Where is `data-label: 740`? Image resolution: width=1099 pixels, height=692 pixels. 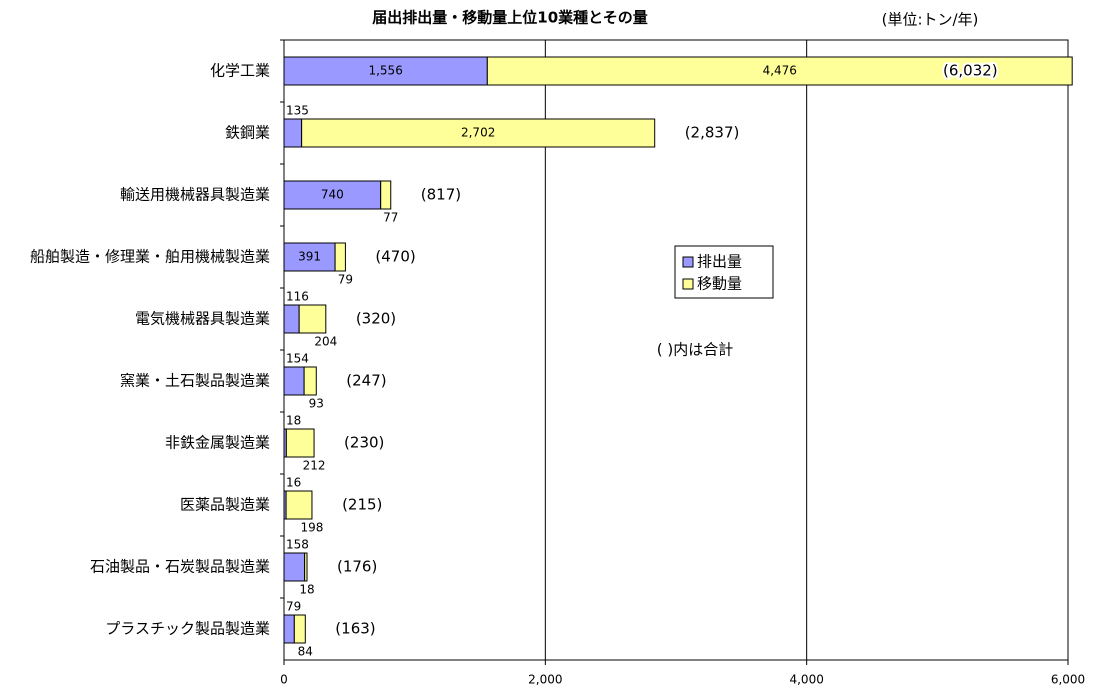 data-label: 740 is located at coordinates (332, 195).